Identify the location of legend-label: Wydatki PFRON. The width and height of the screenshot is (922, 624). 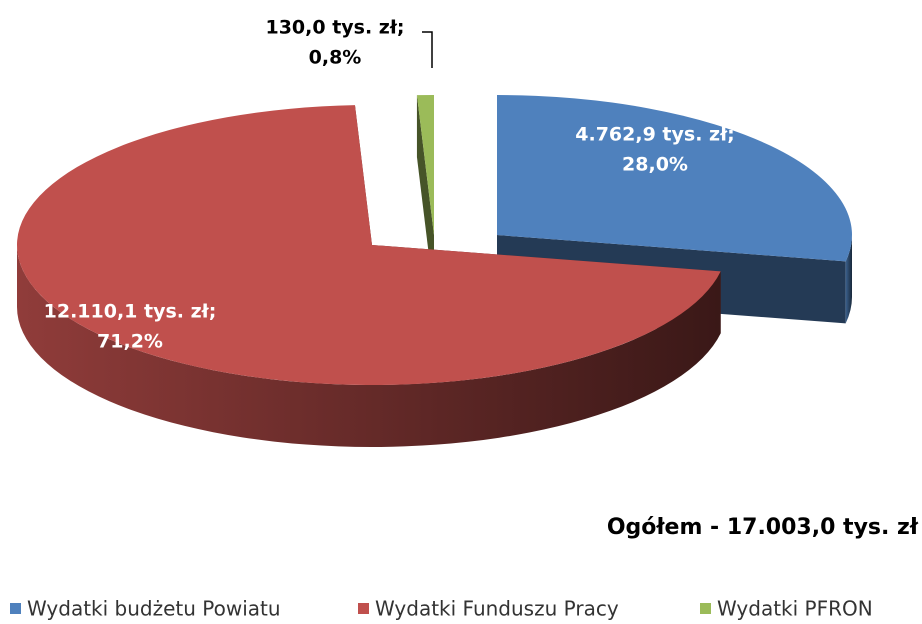
(795, 609).